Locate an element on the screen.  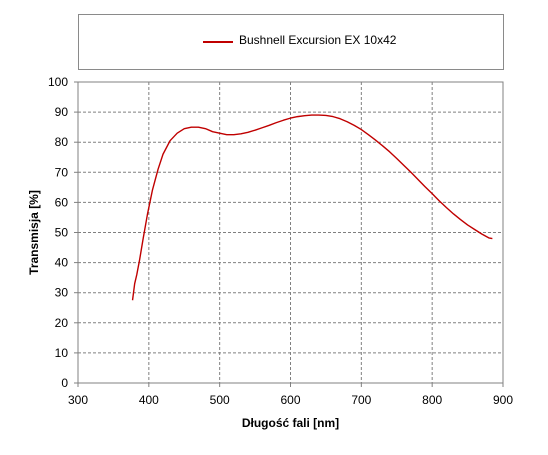
legend-swatch is located at coordinates (218, 42).